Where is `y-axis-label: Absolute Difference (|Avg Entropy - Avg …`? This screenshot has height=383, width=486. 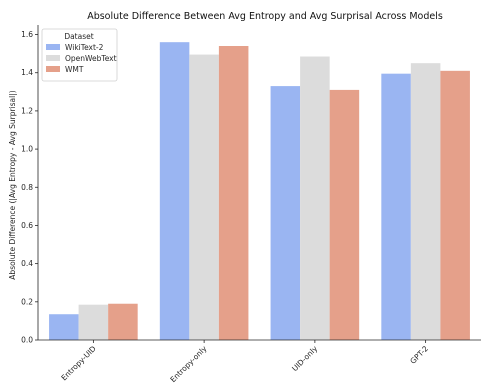 y-axis-label: Absolute Difference (|Avg Entropy - Avg … is located at coordinates (12, 184).